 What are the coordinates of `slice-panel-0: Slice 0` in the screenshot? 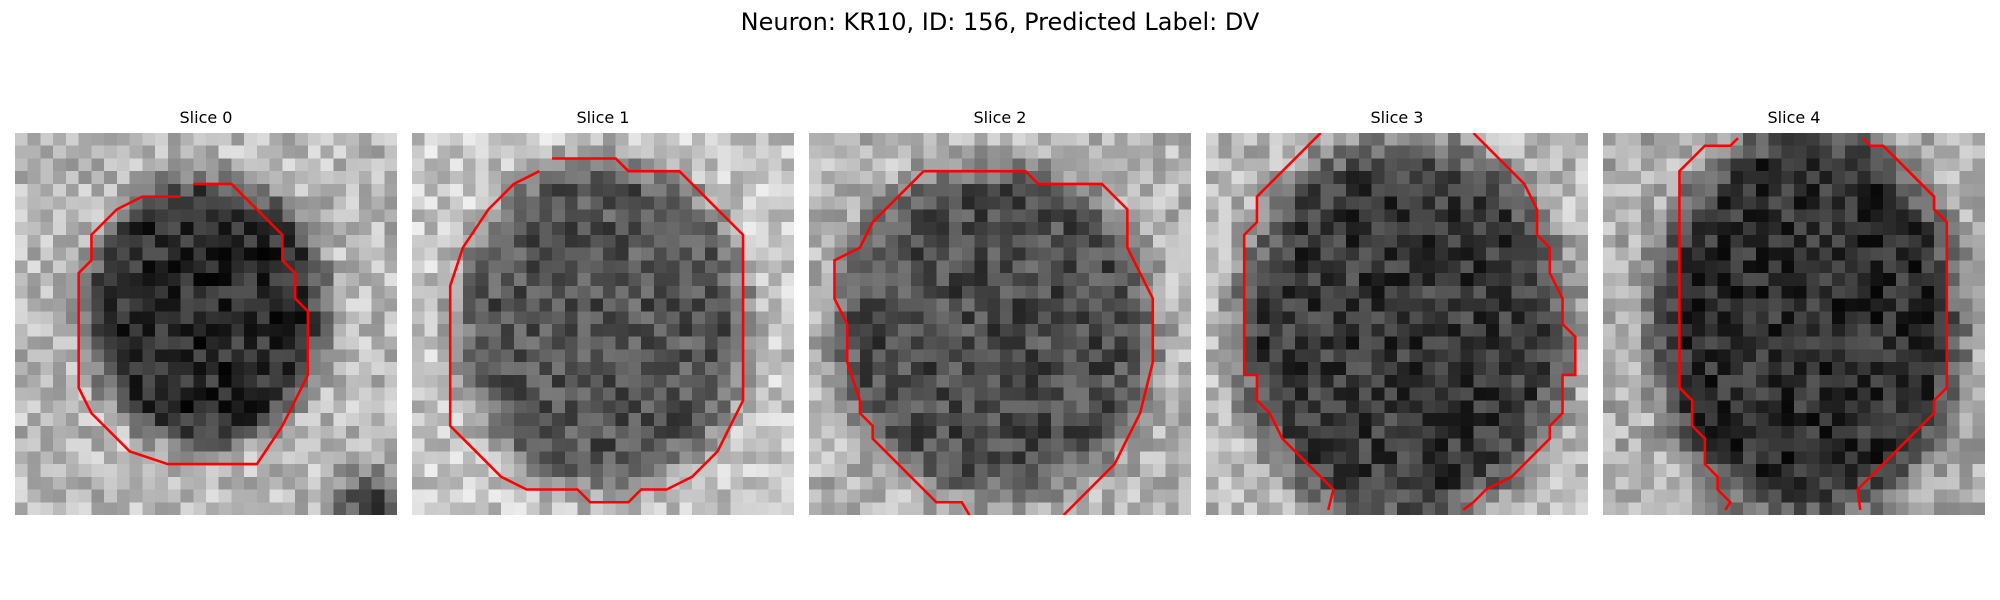 It's located at (206, 311).